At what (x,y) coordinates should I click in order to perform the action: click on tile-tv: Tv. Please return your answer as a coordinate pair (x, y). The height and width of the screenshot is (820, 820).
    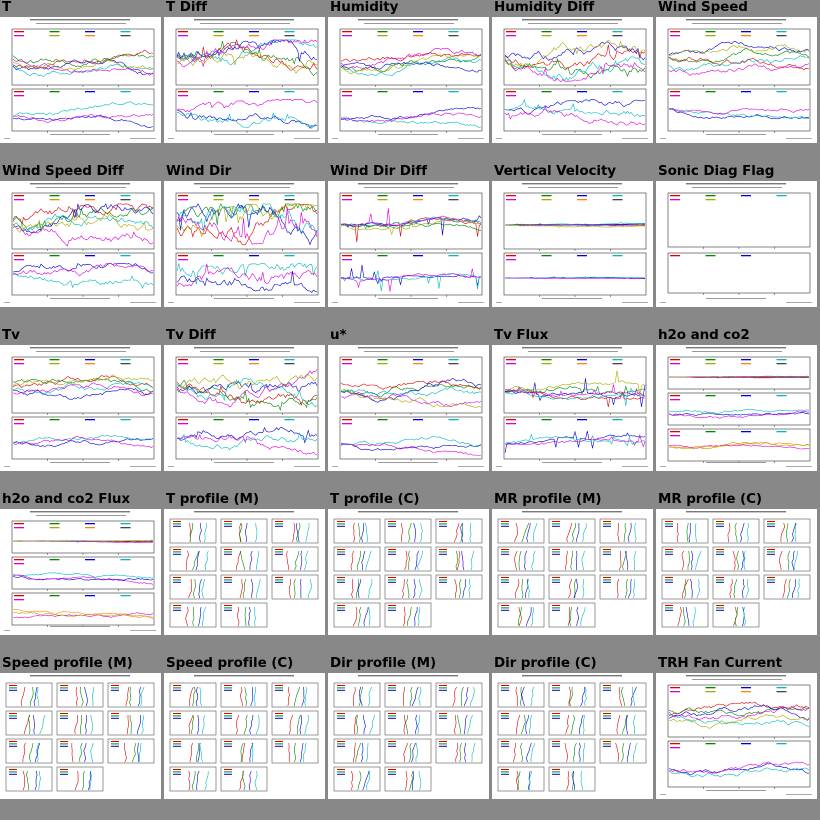
    Looking at the image, I should click on (81, 409).